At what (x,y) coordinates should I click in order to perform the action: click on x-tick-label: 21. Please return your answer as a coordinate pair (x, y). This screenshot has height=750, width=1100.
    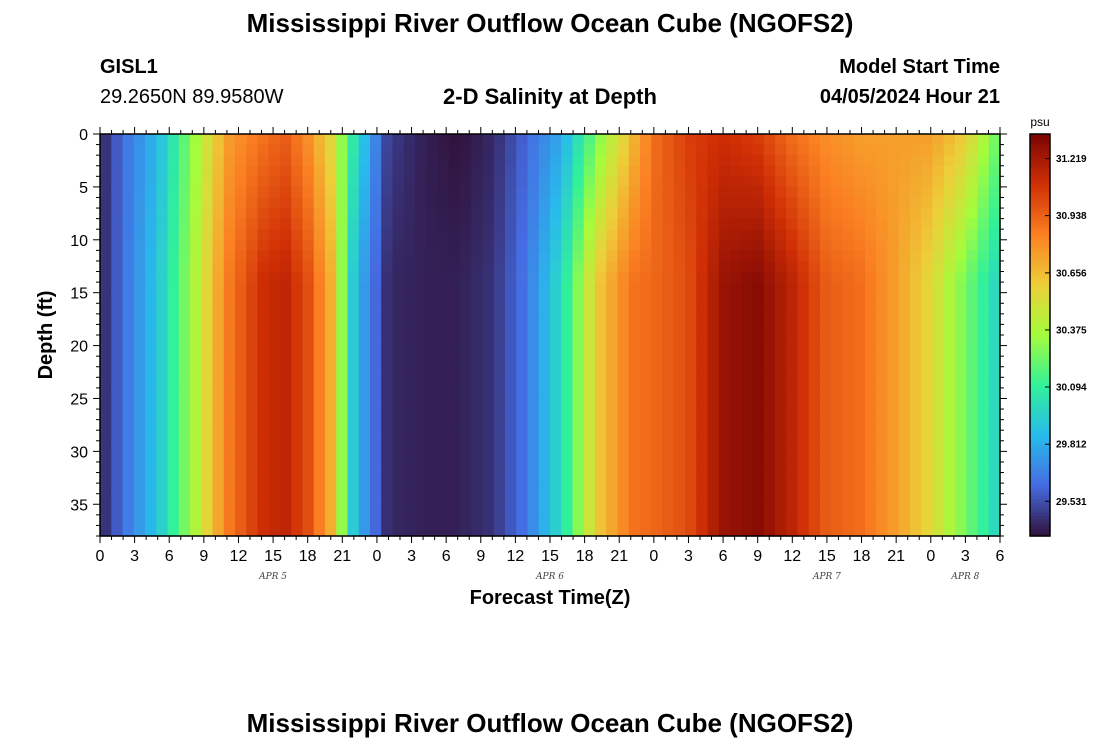
    Looking at the image, I should click on (619, 556).